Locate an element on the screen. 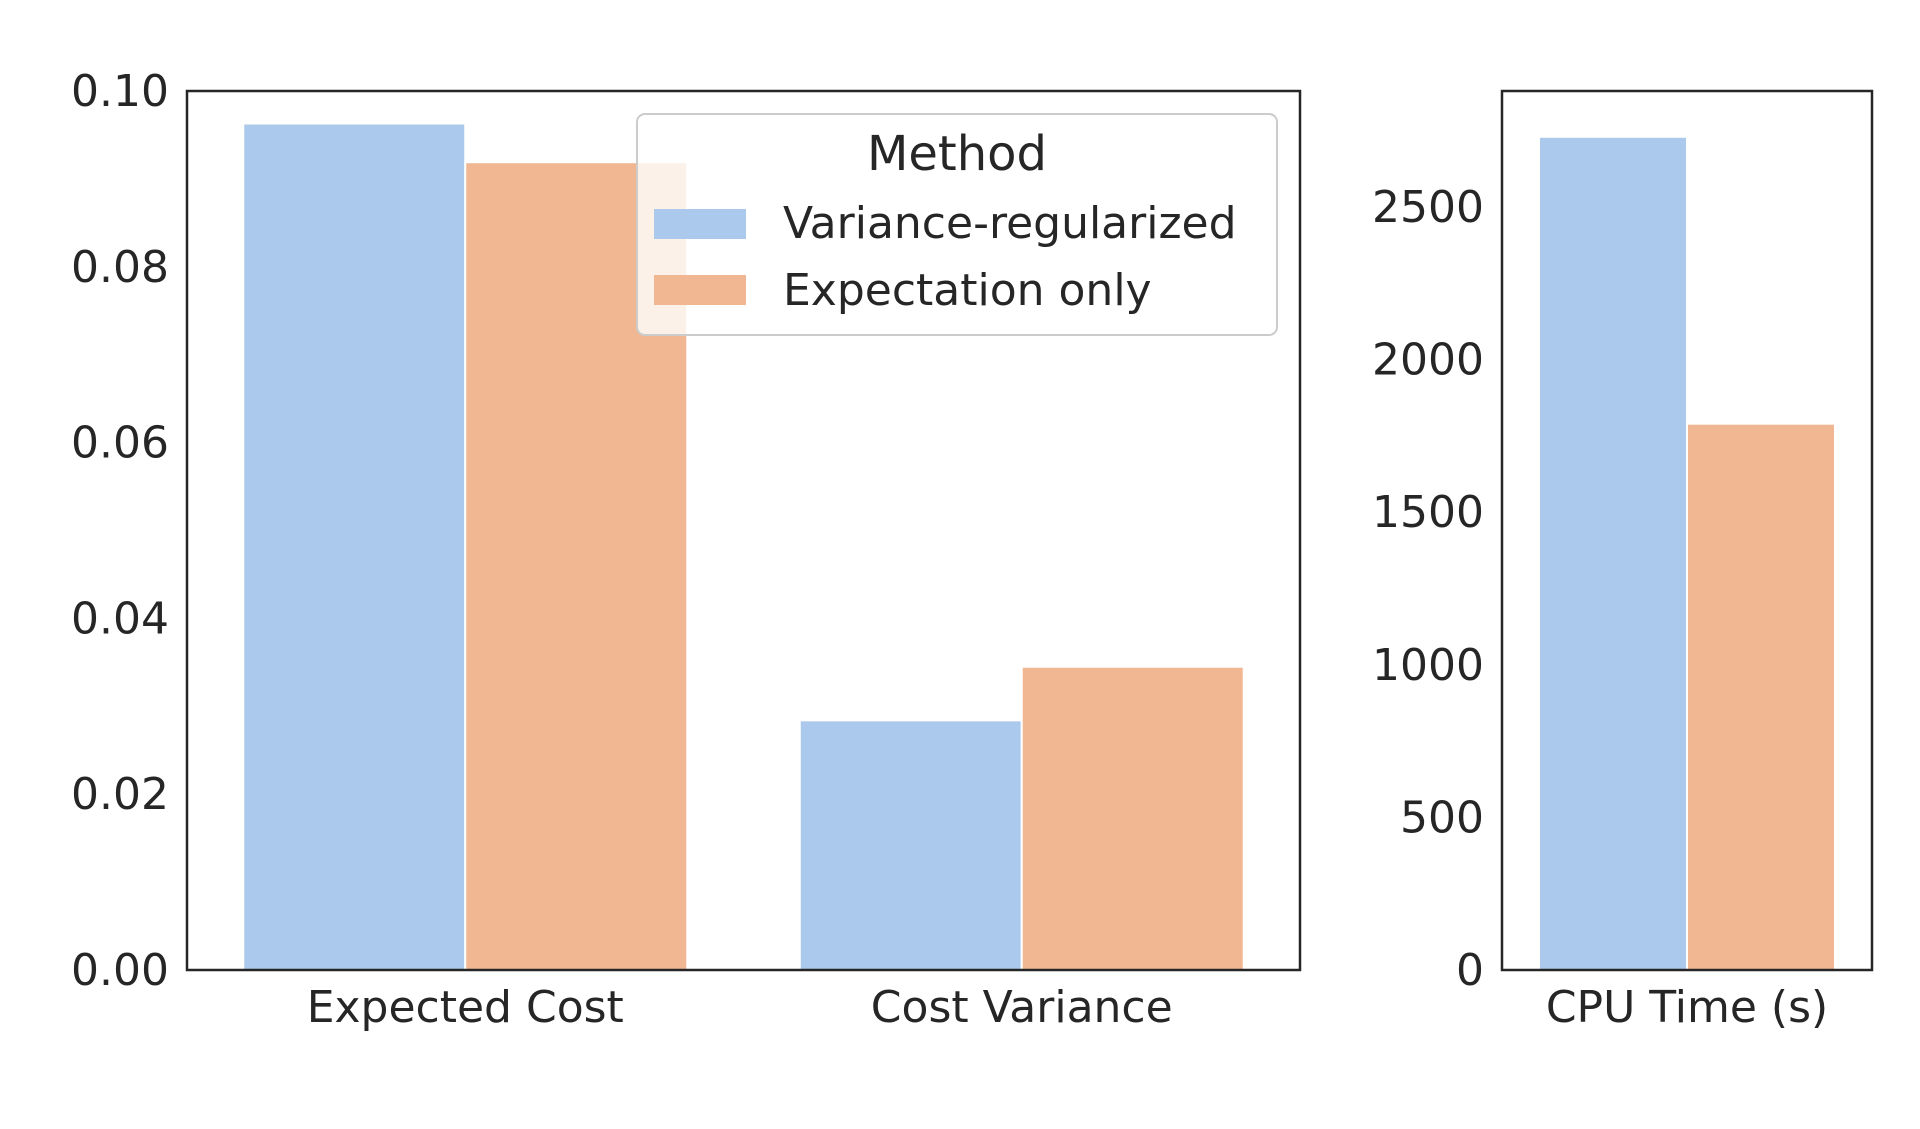 The height and width of the screenshot is (1129, 1920). y-tick-label-0-08: 0.08 is located at coordinates (120, 267).